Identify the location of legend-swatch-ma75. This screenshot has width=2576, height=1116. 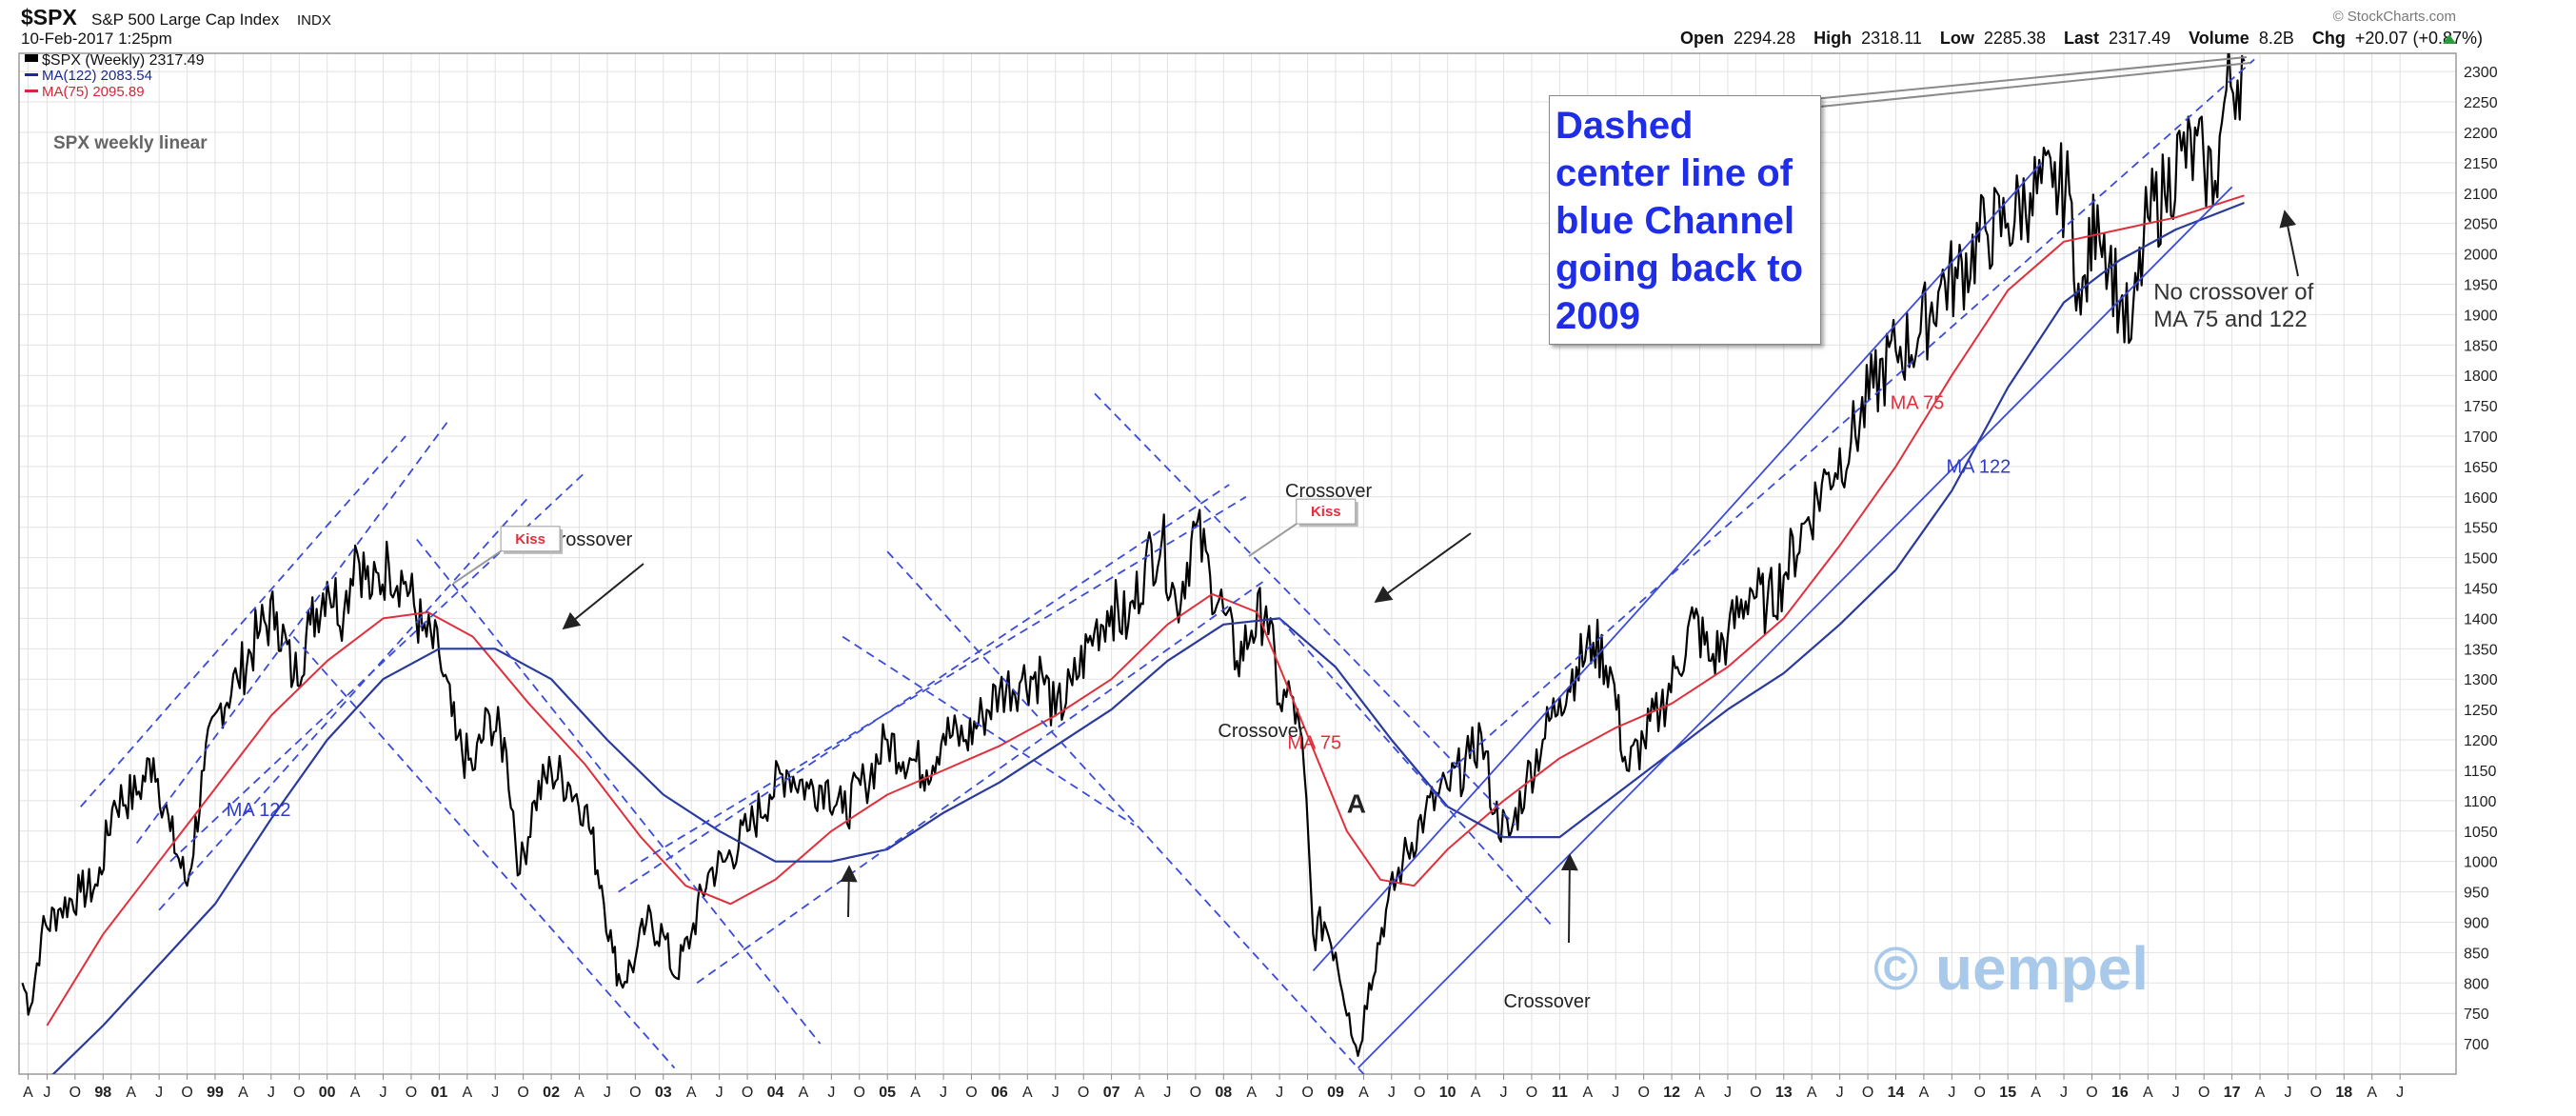
(32, 91).